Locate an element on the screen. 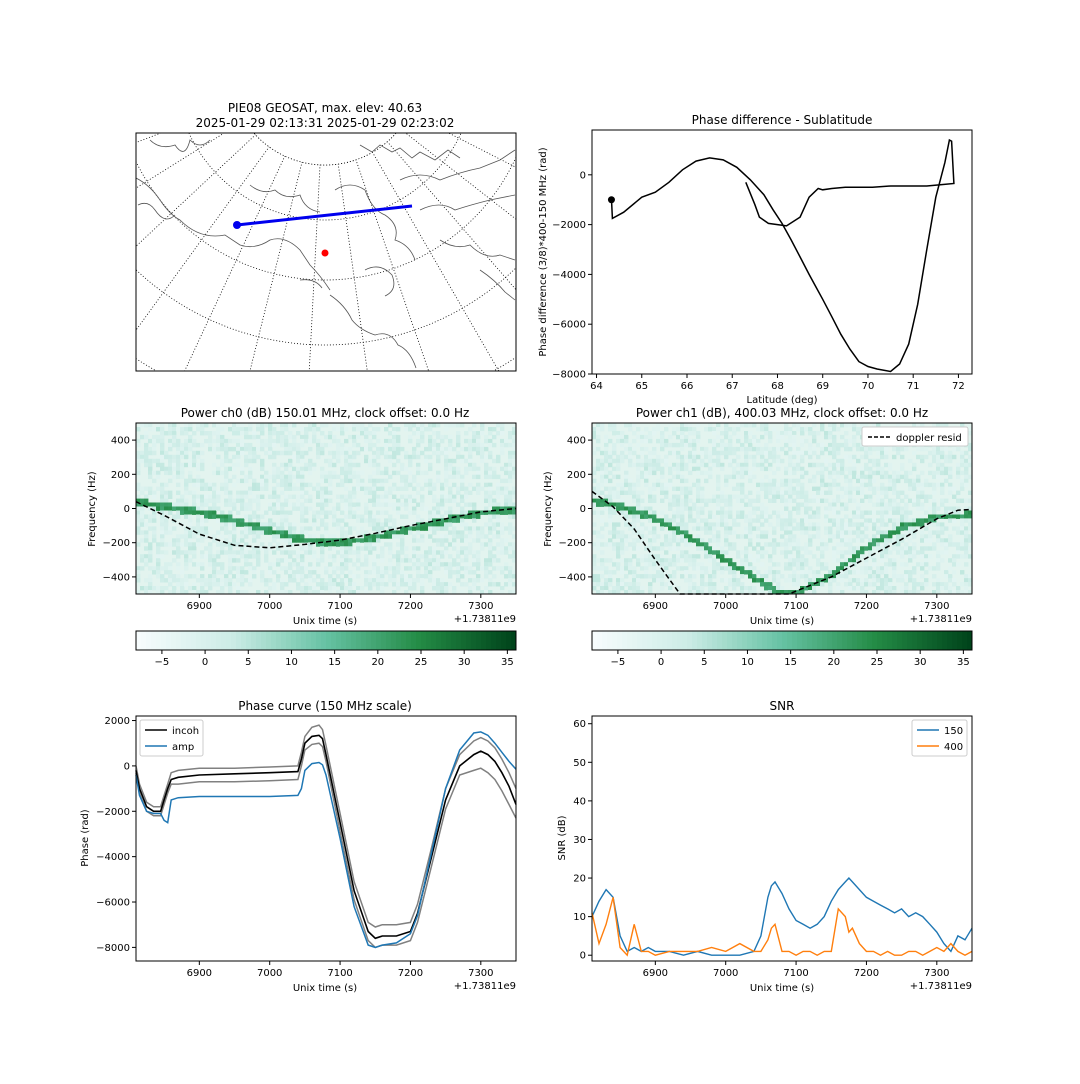 The height and width of the screenshot is (1084, 1080). phase-diff-start-marker is located at coordinates (611, 199).